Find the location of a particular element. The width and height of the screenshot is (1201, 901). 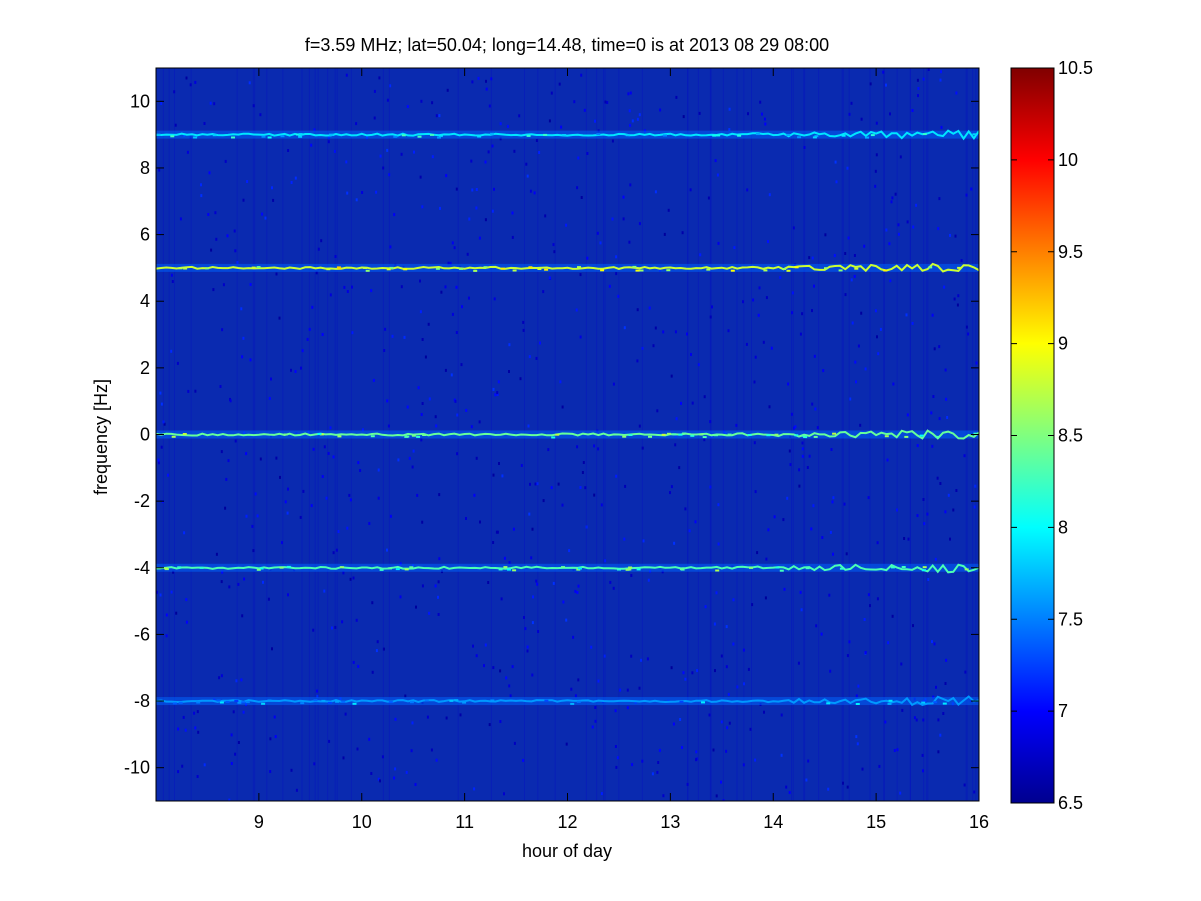

y-tick-label: 10 is located at coordinates (140, 101).